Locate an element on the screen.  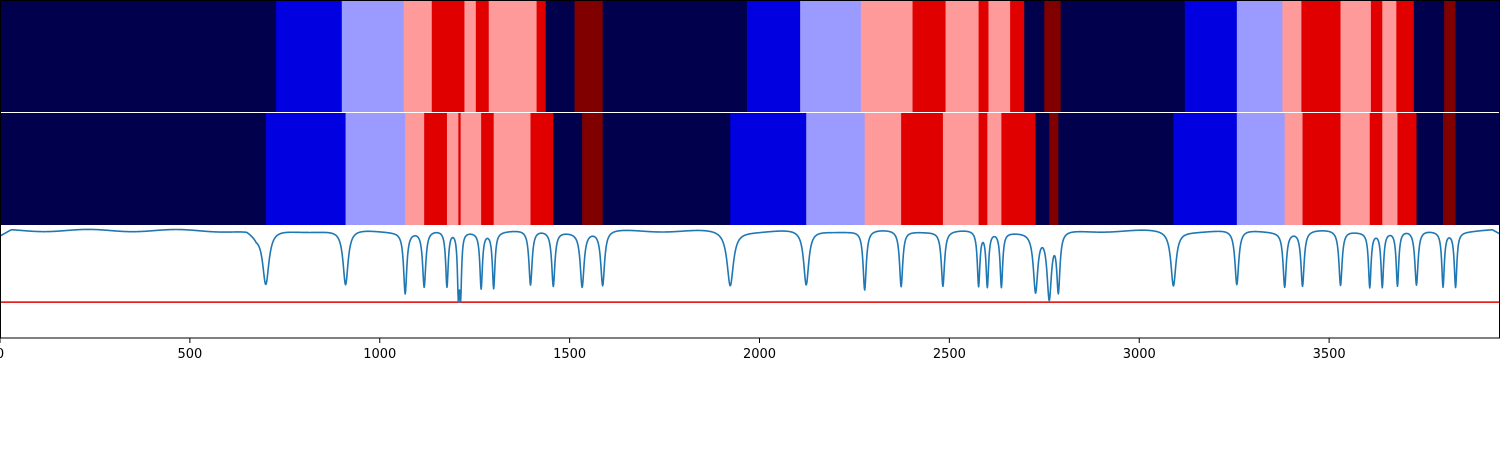
x-tick-label: 2000 is located at coordinates (759, 354).